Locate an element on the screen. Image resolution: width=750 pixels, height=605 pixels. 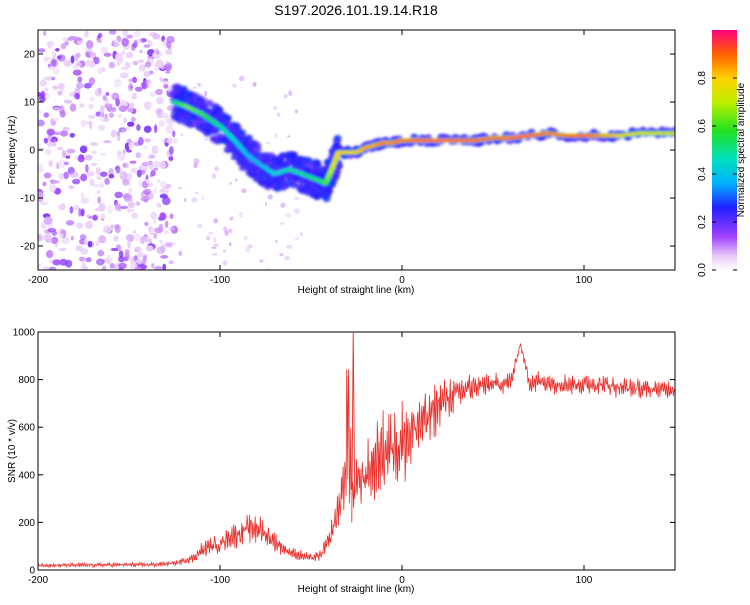
snr-ytick-label: 200 is located at coordinates (26, 523).